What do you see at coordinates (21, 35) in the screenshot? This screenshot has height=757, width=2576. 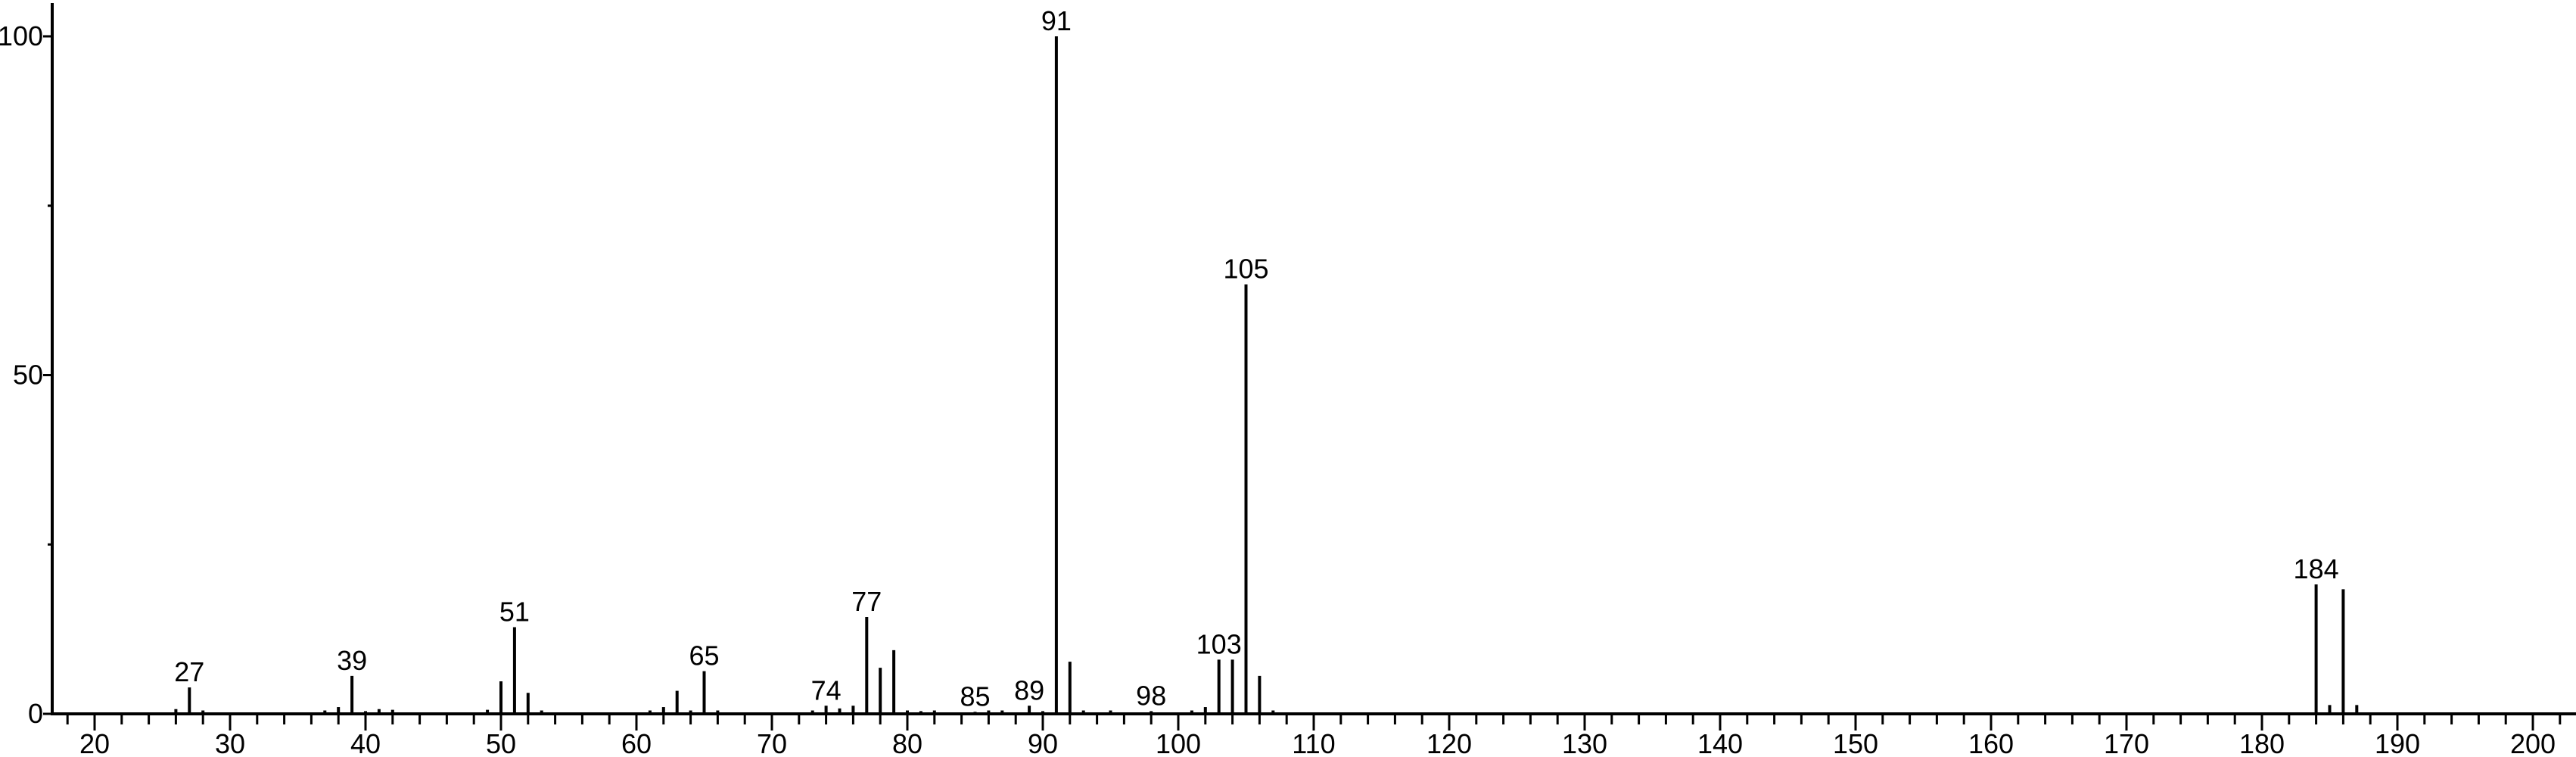 I see `y-tick-label: 100` at bounding box center [21, 35].